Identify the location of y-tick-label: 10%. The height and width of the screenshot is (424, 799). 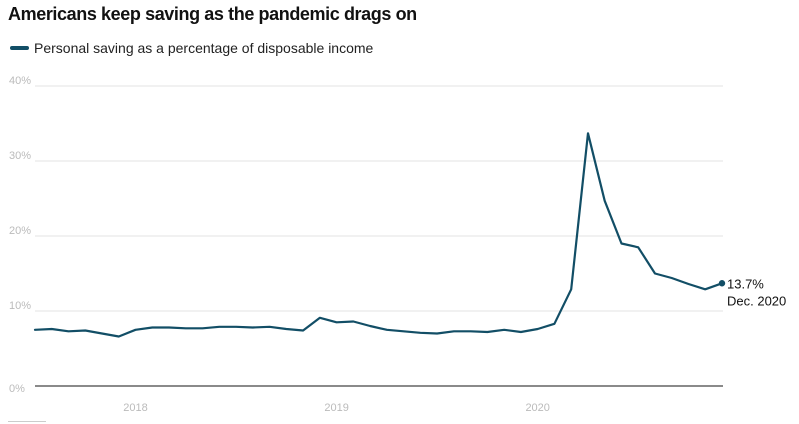
(20, 306).